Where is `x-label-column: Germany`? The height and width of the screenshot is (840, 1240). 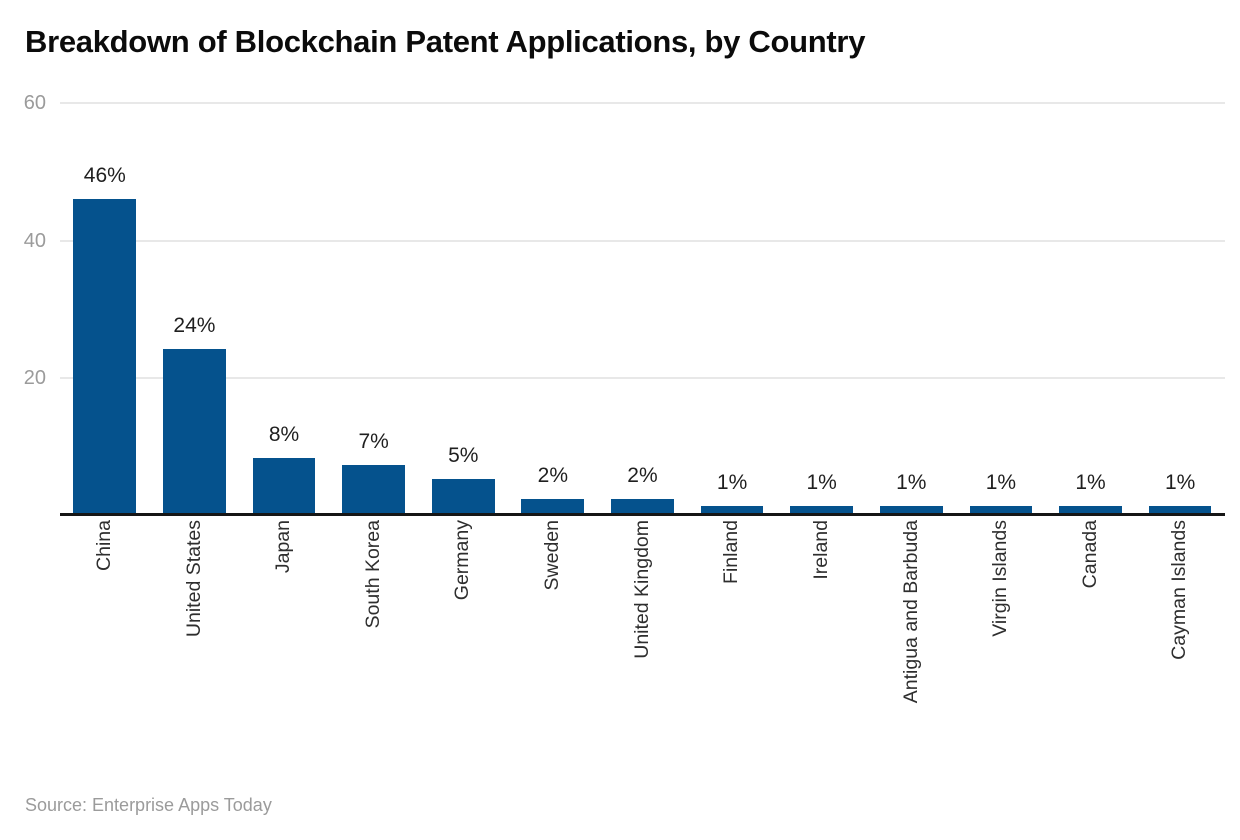
x-label-column: Germany is located at coordinates (463, 560).